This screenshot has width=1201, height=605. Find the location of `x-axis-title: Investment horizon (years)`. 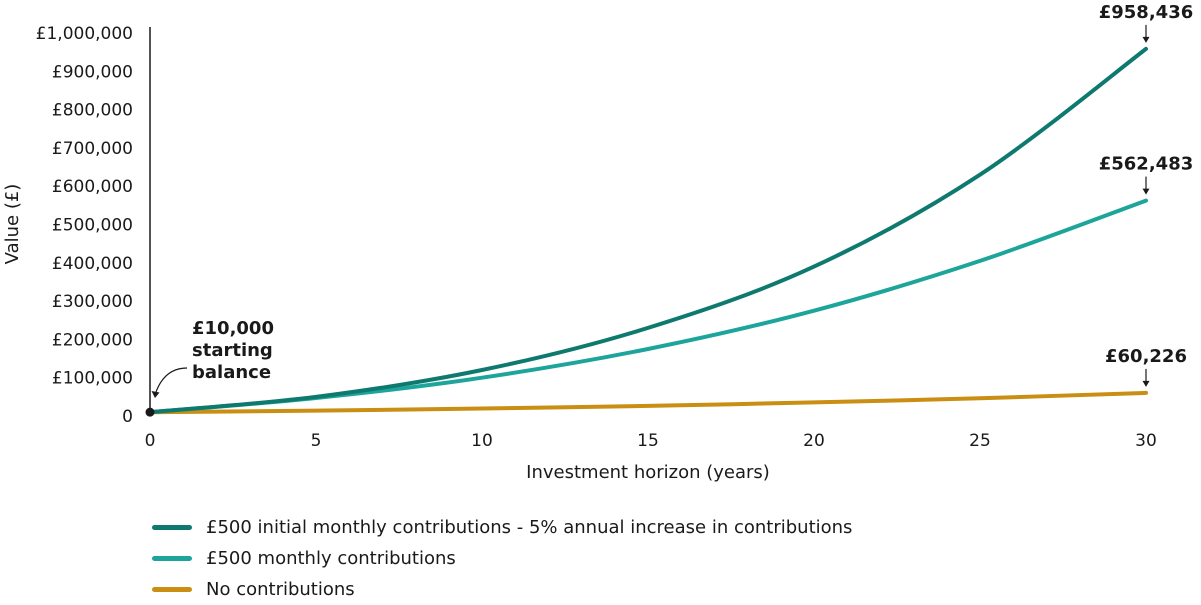

x-axis-title: Investment horizon (years) is located at coordinates (648, 472).